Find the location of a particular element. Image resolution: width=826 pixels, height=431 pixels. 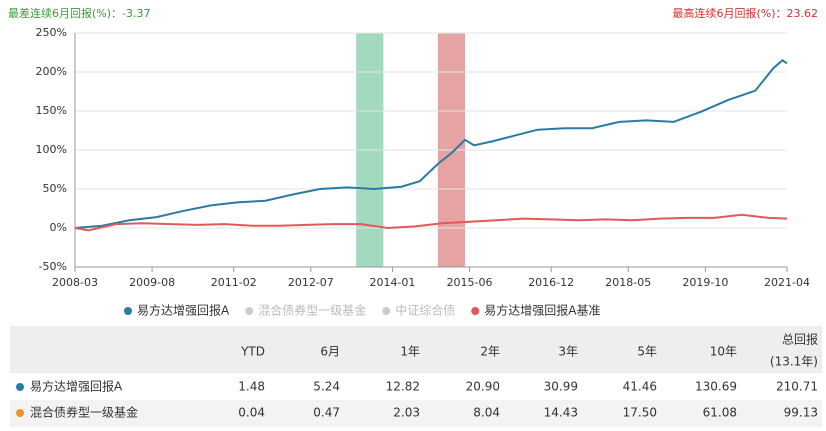

cell: 20.90 is located at coordinates (483, 387).